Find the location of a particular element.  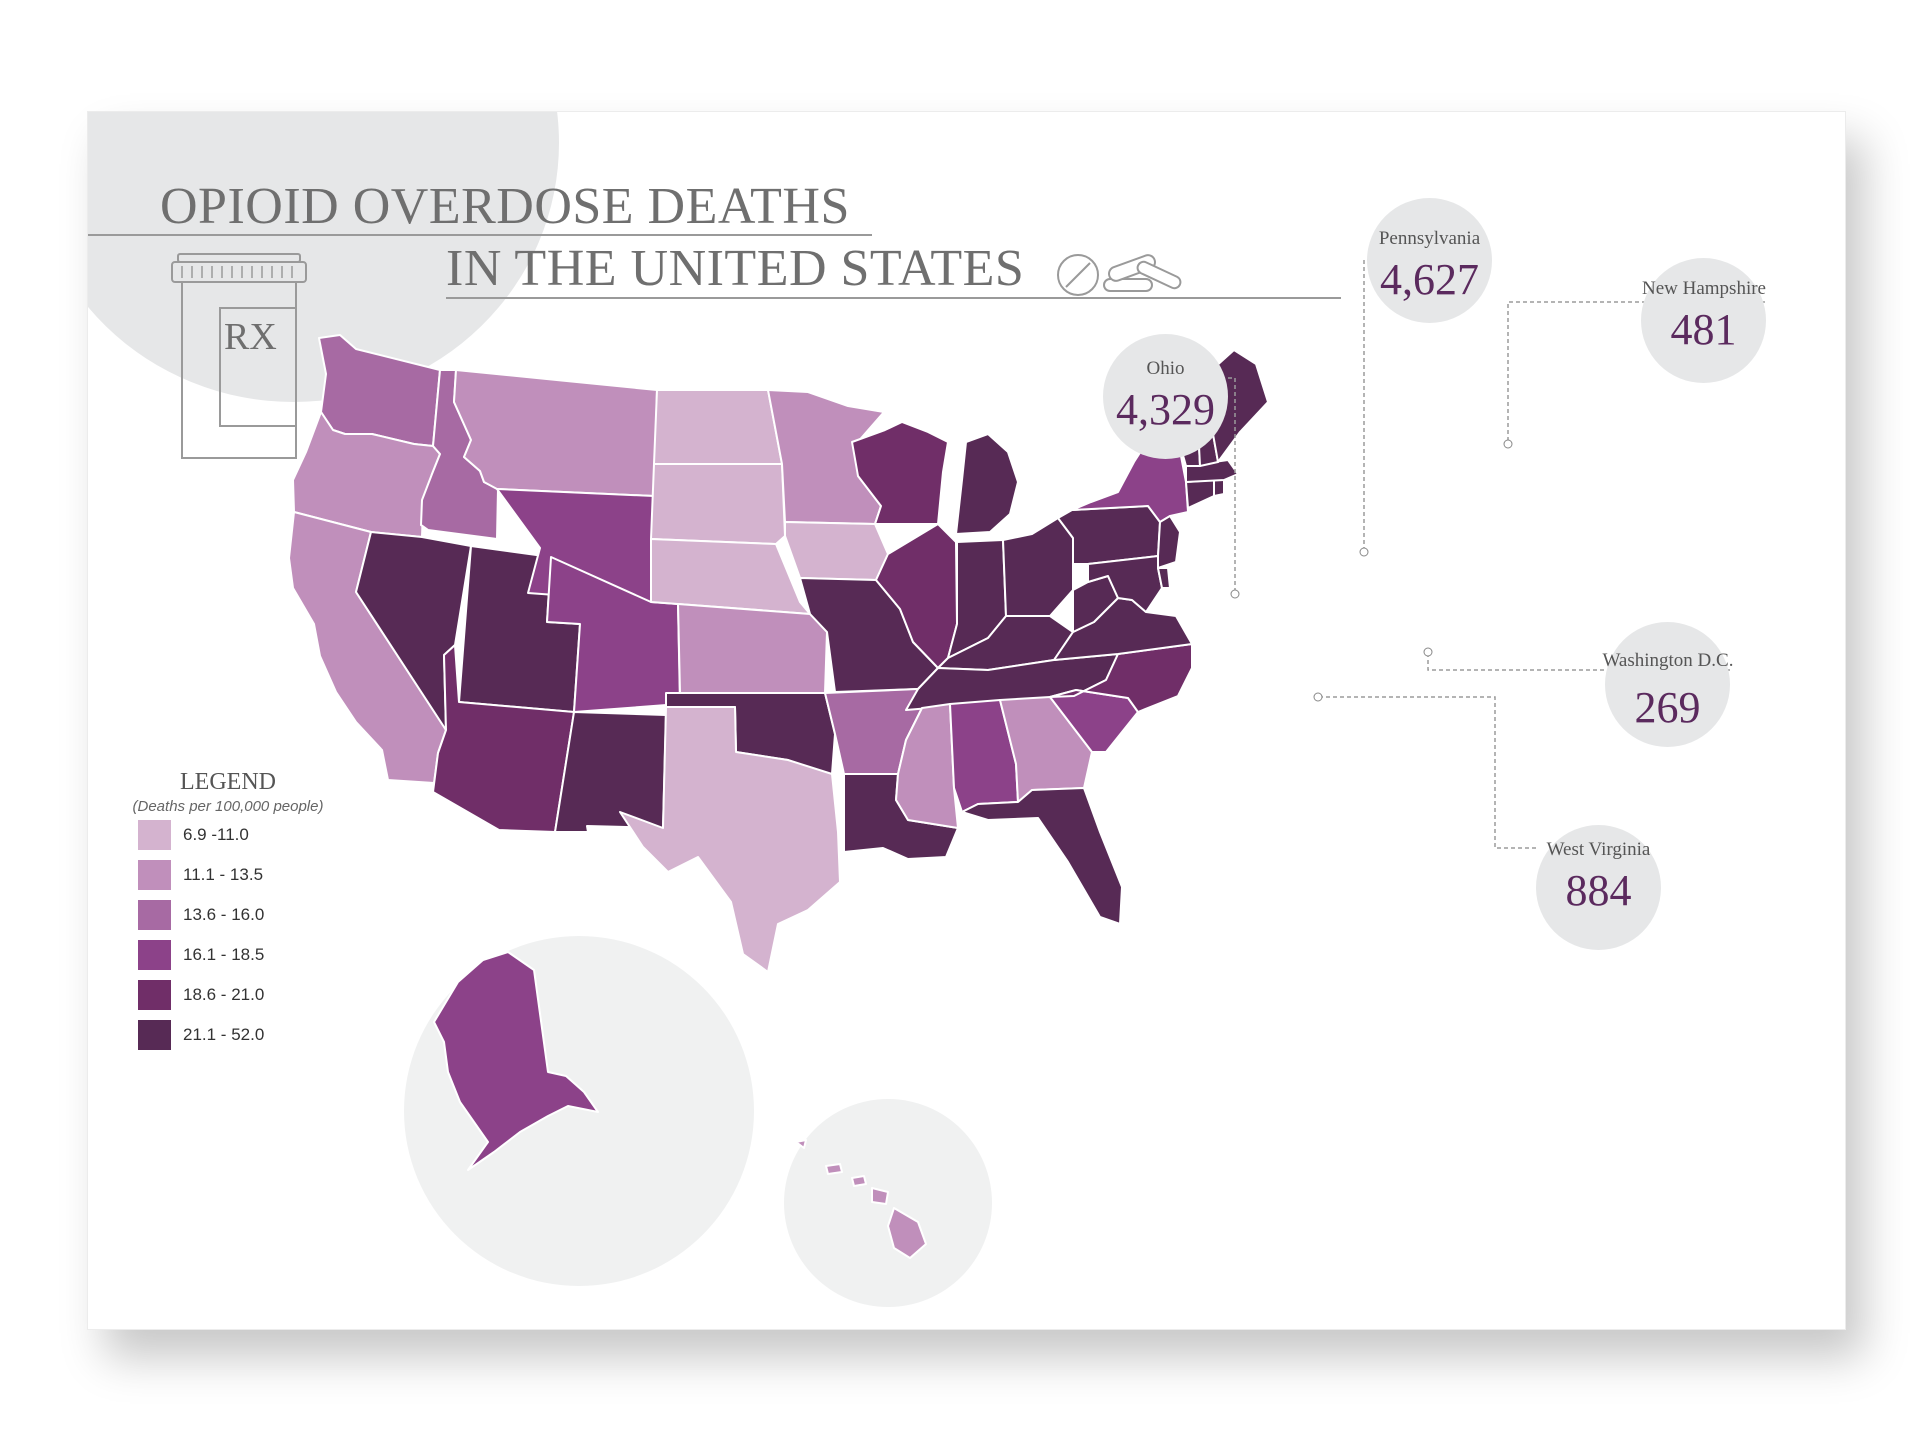

callout-value: 269 is located at coordinates (1667, 707).